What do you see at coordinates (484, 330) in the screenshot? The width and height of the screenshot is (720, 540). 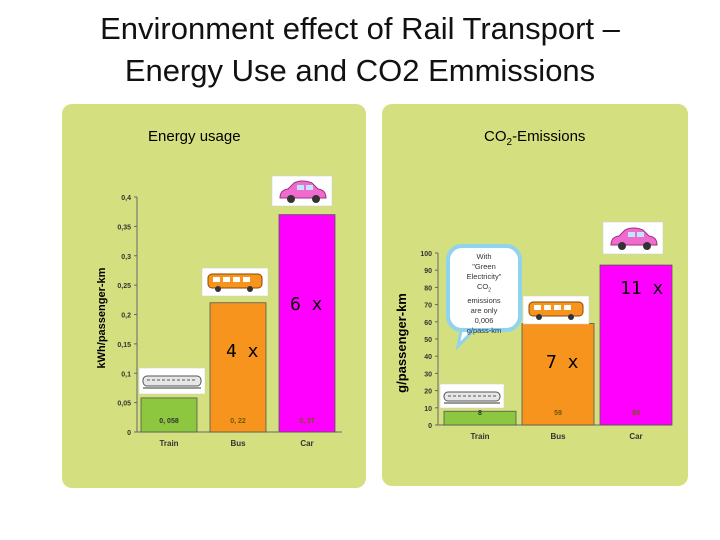 I see `callout-line-8: g/pass-km` at bounding box center [484, 330].